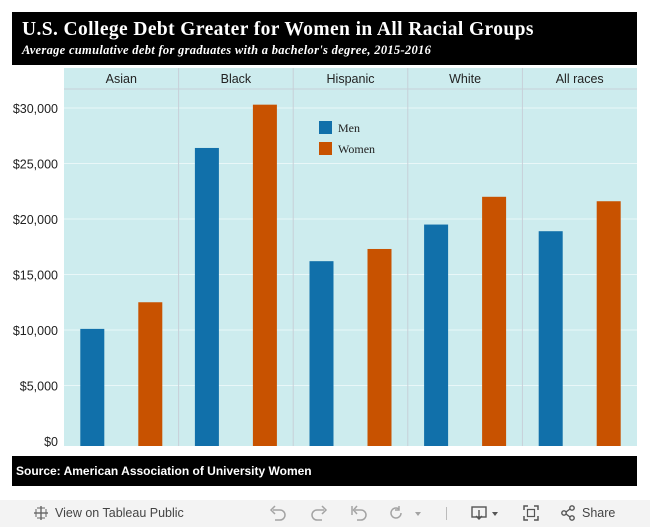 The height and width of the screenshot is (527, 650). I want to click on view-on-tableau-button: View on Tableau Public, so click(108, 513).